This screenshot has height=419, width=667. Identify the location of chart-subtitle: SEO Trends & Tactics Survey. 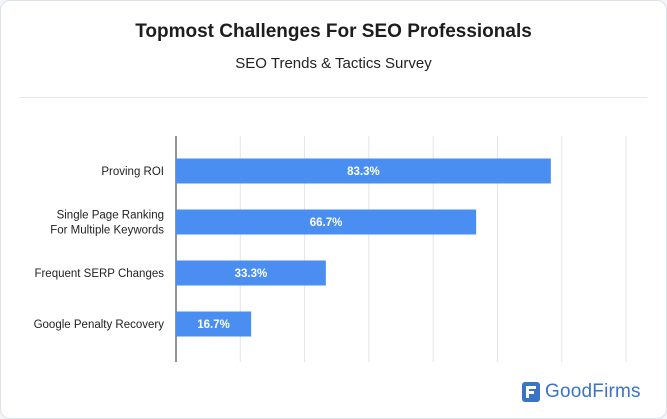
(333, 63).